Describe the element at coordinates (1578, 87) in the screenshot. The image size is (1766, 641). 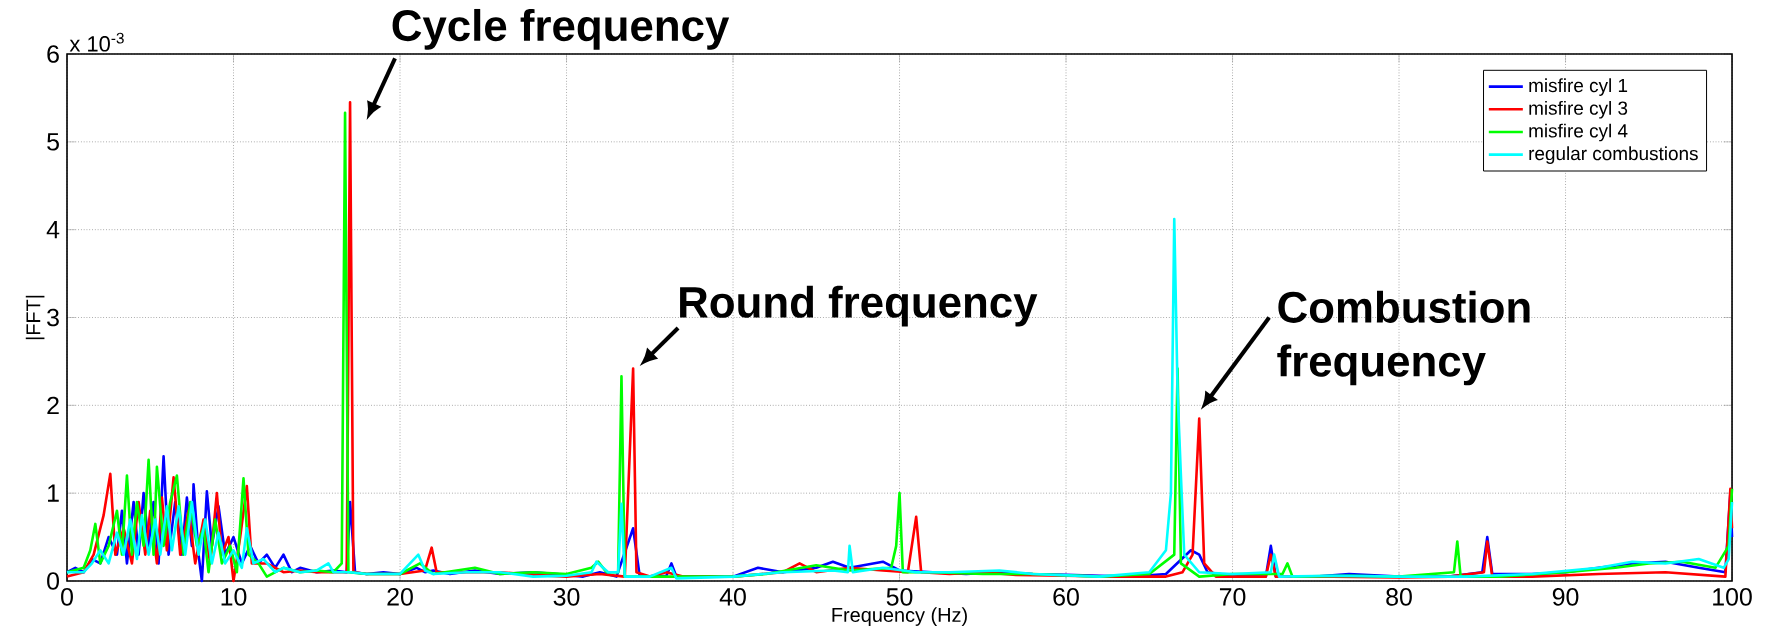
I see `legend-label: misfire cyl 1` at that location.